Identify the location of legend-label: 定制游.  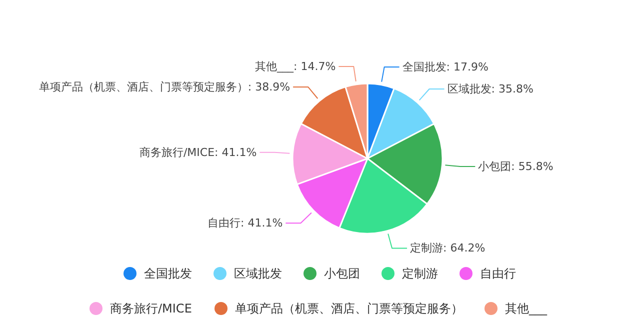
(420, 273).